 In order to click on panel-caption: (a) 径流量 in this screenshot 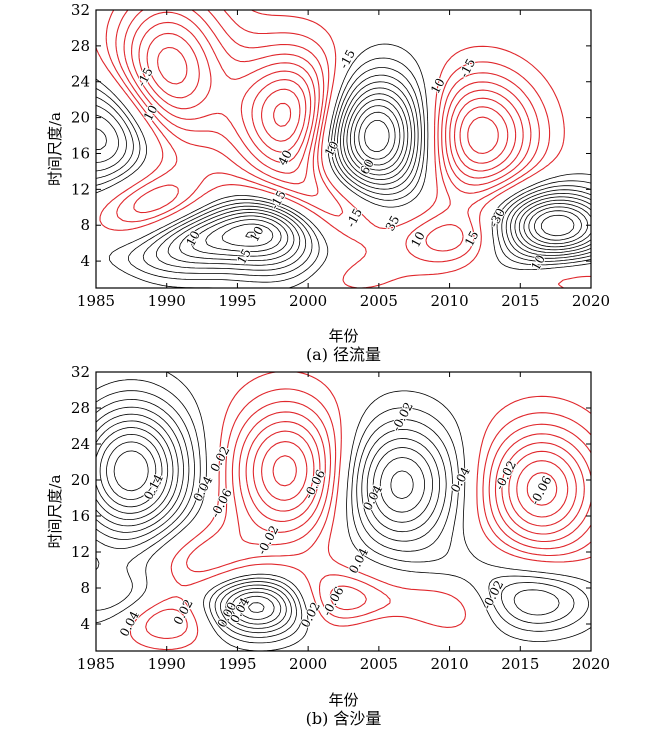, I will do `click(343, 354)`.